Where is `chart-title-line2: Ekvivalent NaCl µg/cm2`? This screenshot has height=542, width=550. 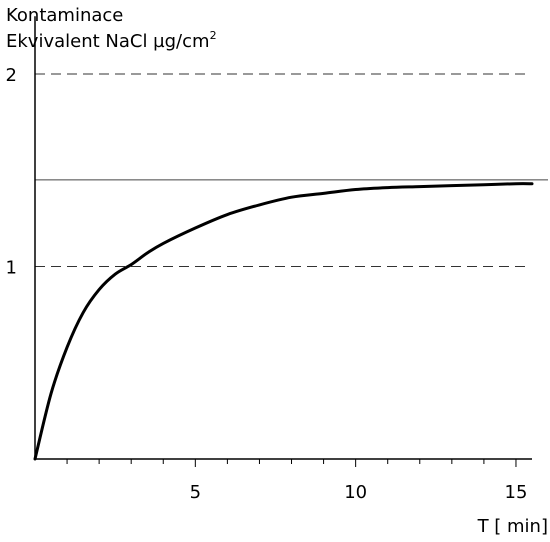
chart-title-line2: Ekvivalent NaCl µg/cm2 is located at coordinates (111, 40).